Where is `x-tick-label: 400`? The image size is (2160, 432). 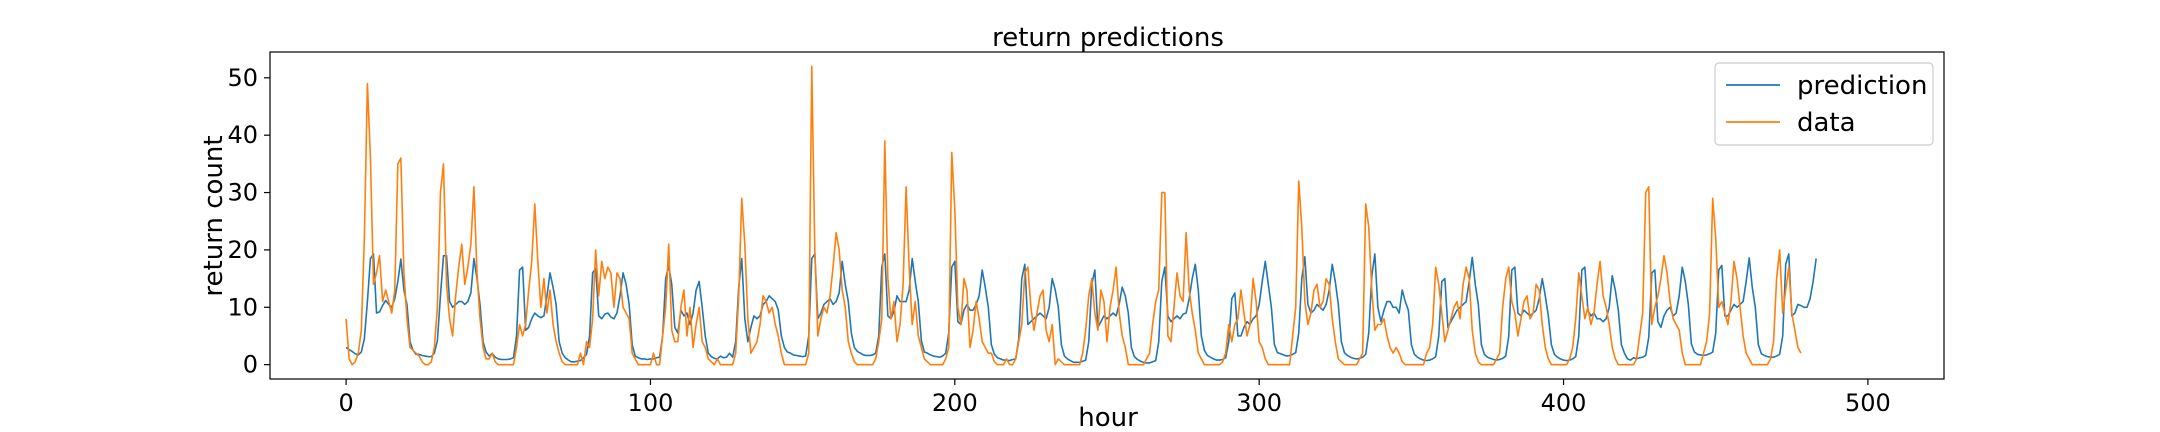
x-tick-label: 400 is located at coordinates (1564, 403).